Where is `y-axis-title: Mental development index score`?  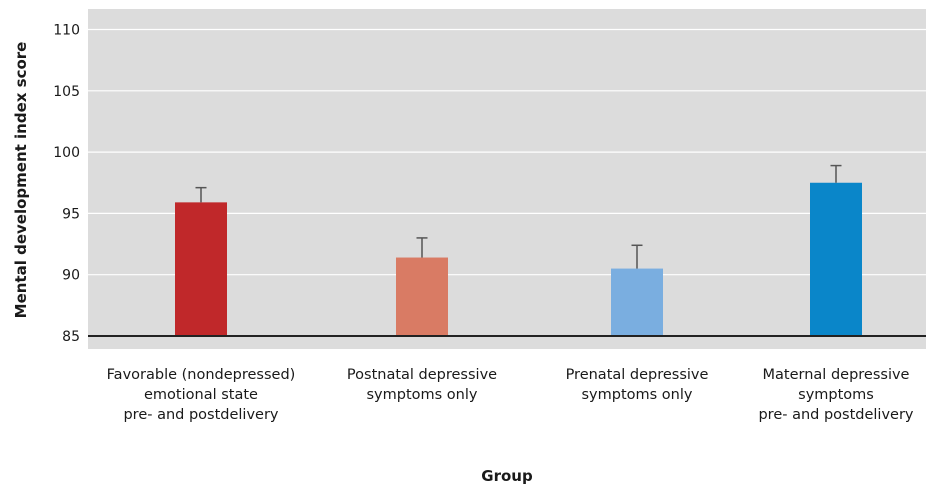
y-axis-title: Mental development index score is located at coordinates (21, 180).